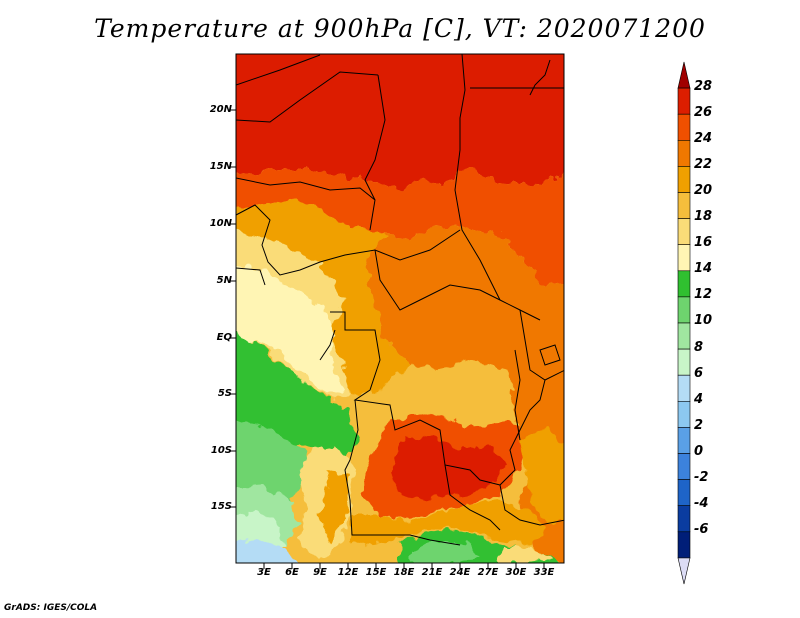  I want to click on lon-label-6e: 6E, so click(292, 572).